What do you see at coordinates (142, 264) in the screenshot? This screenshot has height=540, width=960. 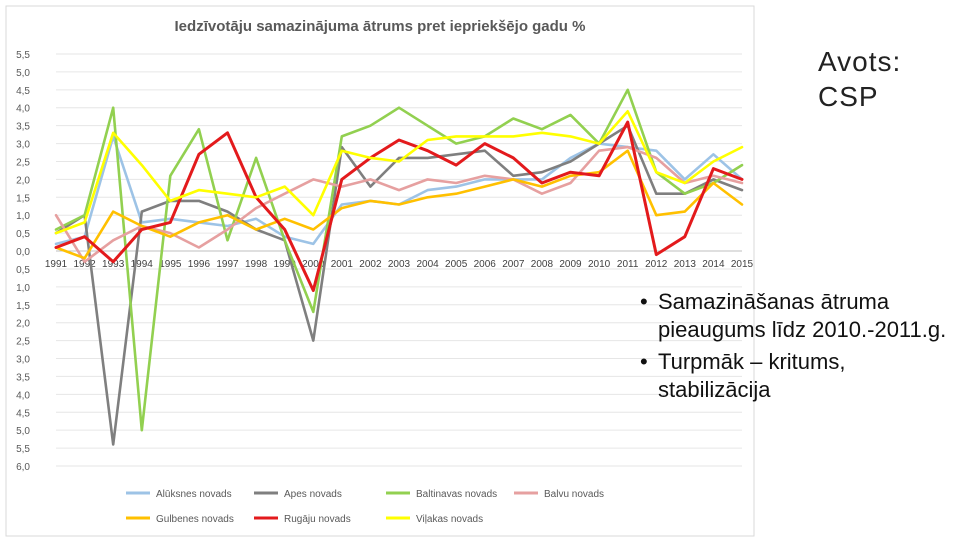 I see `x-tick-label: 1994` at bounding box center [142, 264].